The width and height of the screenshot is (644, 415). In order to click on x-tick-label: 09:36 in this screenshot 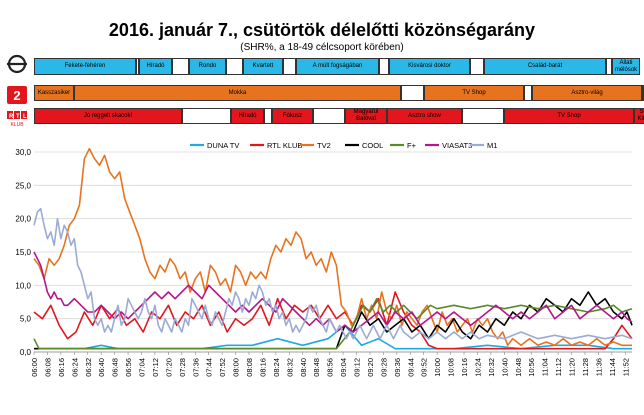, I will do `click(397, 367)`.